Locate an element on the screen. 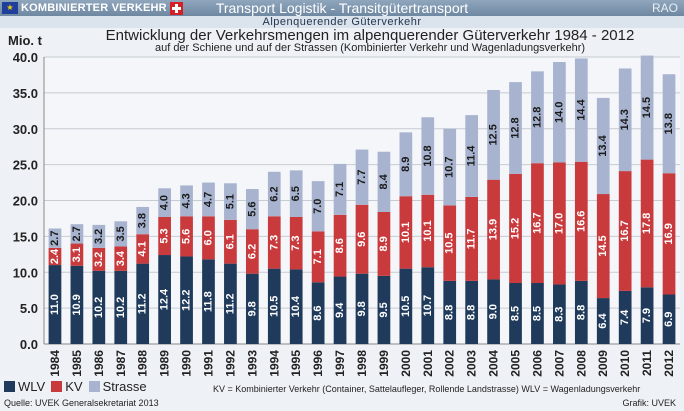  data-label-strasse: 8.4 is located at coordinates (384, 181).